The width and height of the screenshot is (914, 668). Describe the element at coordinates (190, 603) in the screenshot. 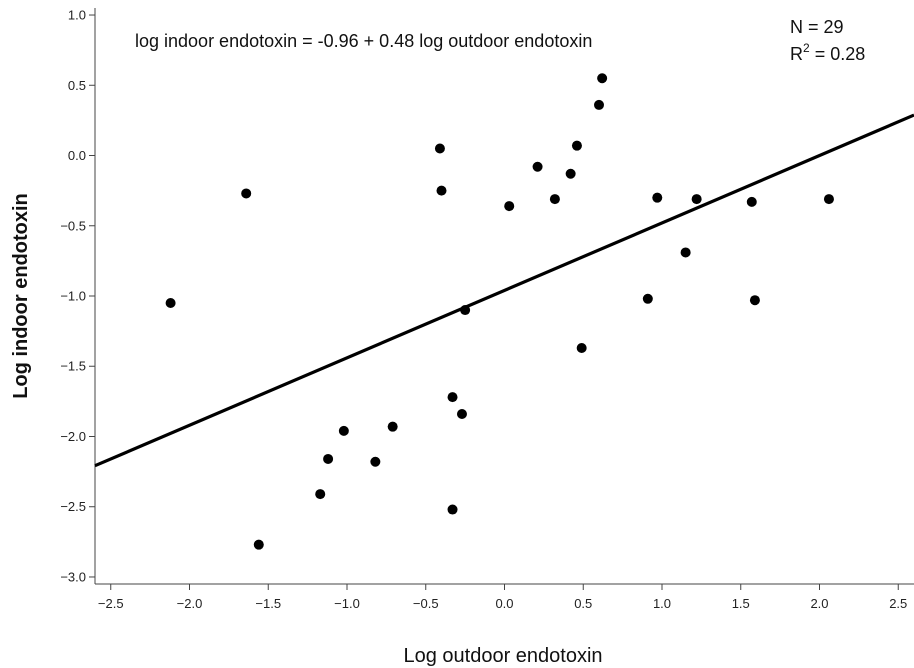

I see `x-tick-label: −2.0` at that location.